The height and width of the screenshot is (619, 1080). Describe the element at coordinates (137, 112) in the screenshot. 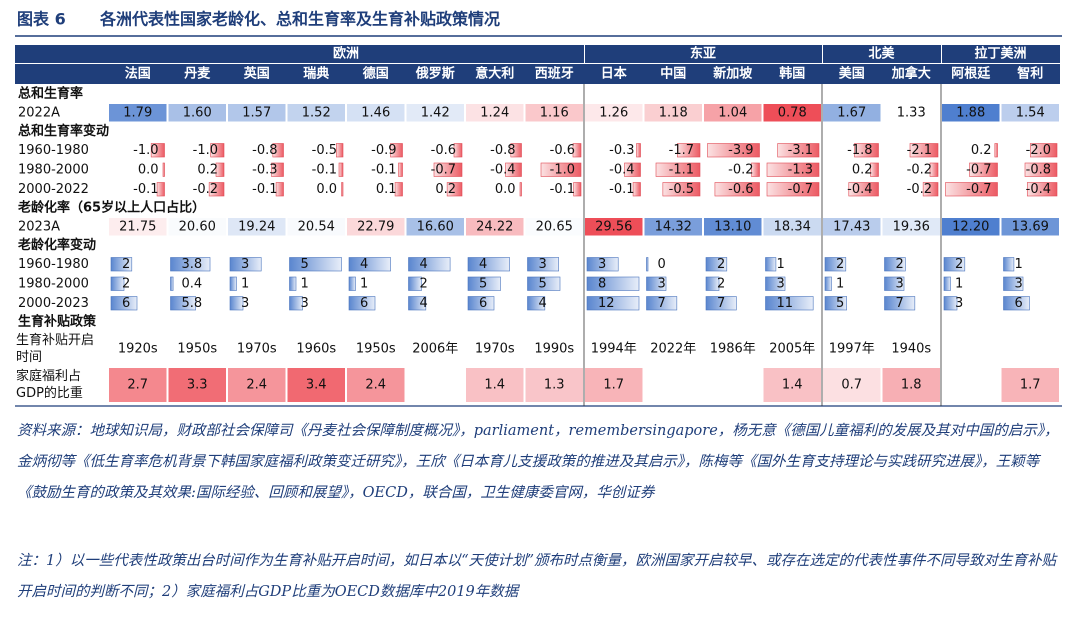

I see `cell-value: 1.79` at that location.